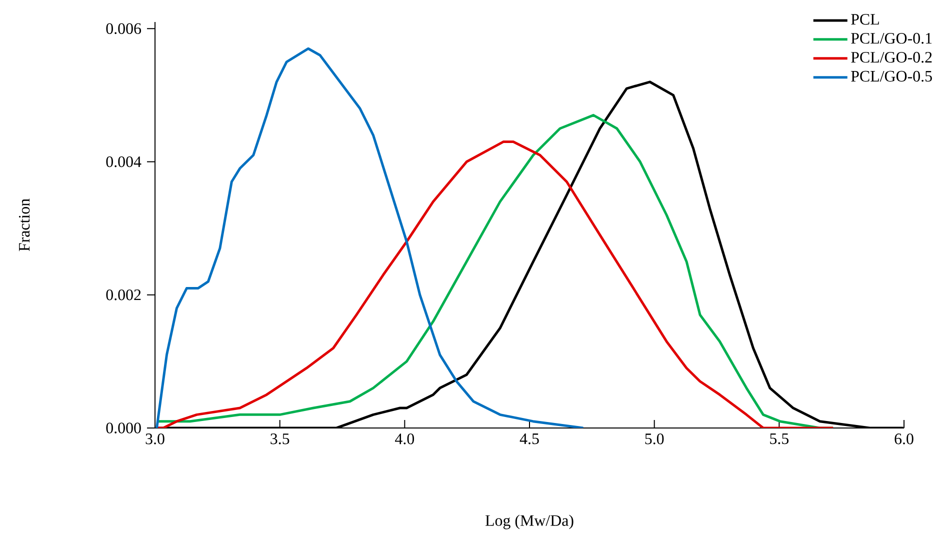 This screenshot has height=535, width=939. I want to click on x-tick-label: 3.0, so click(155, 439).